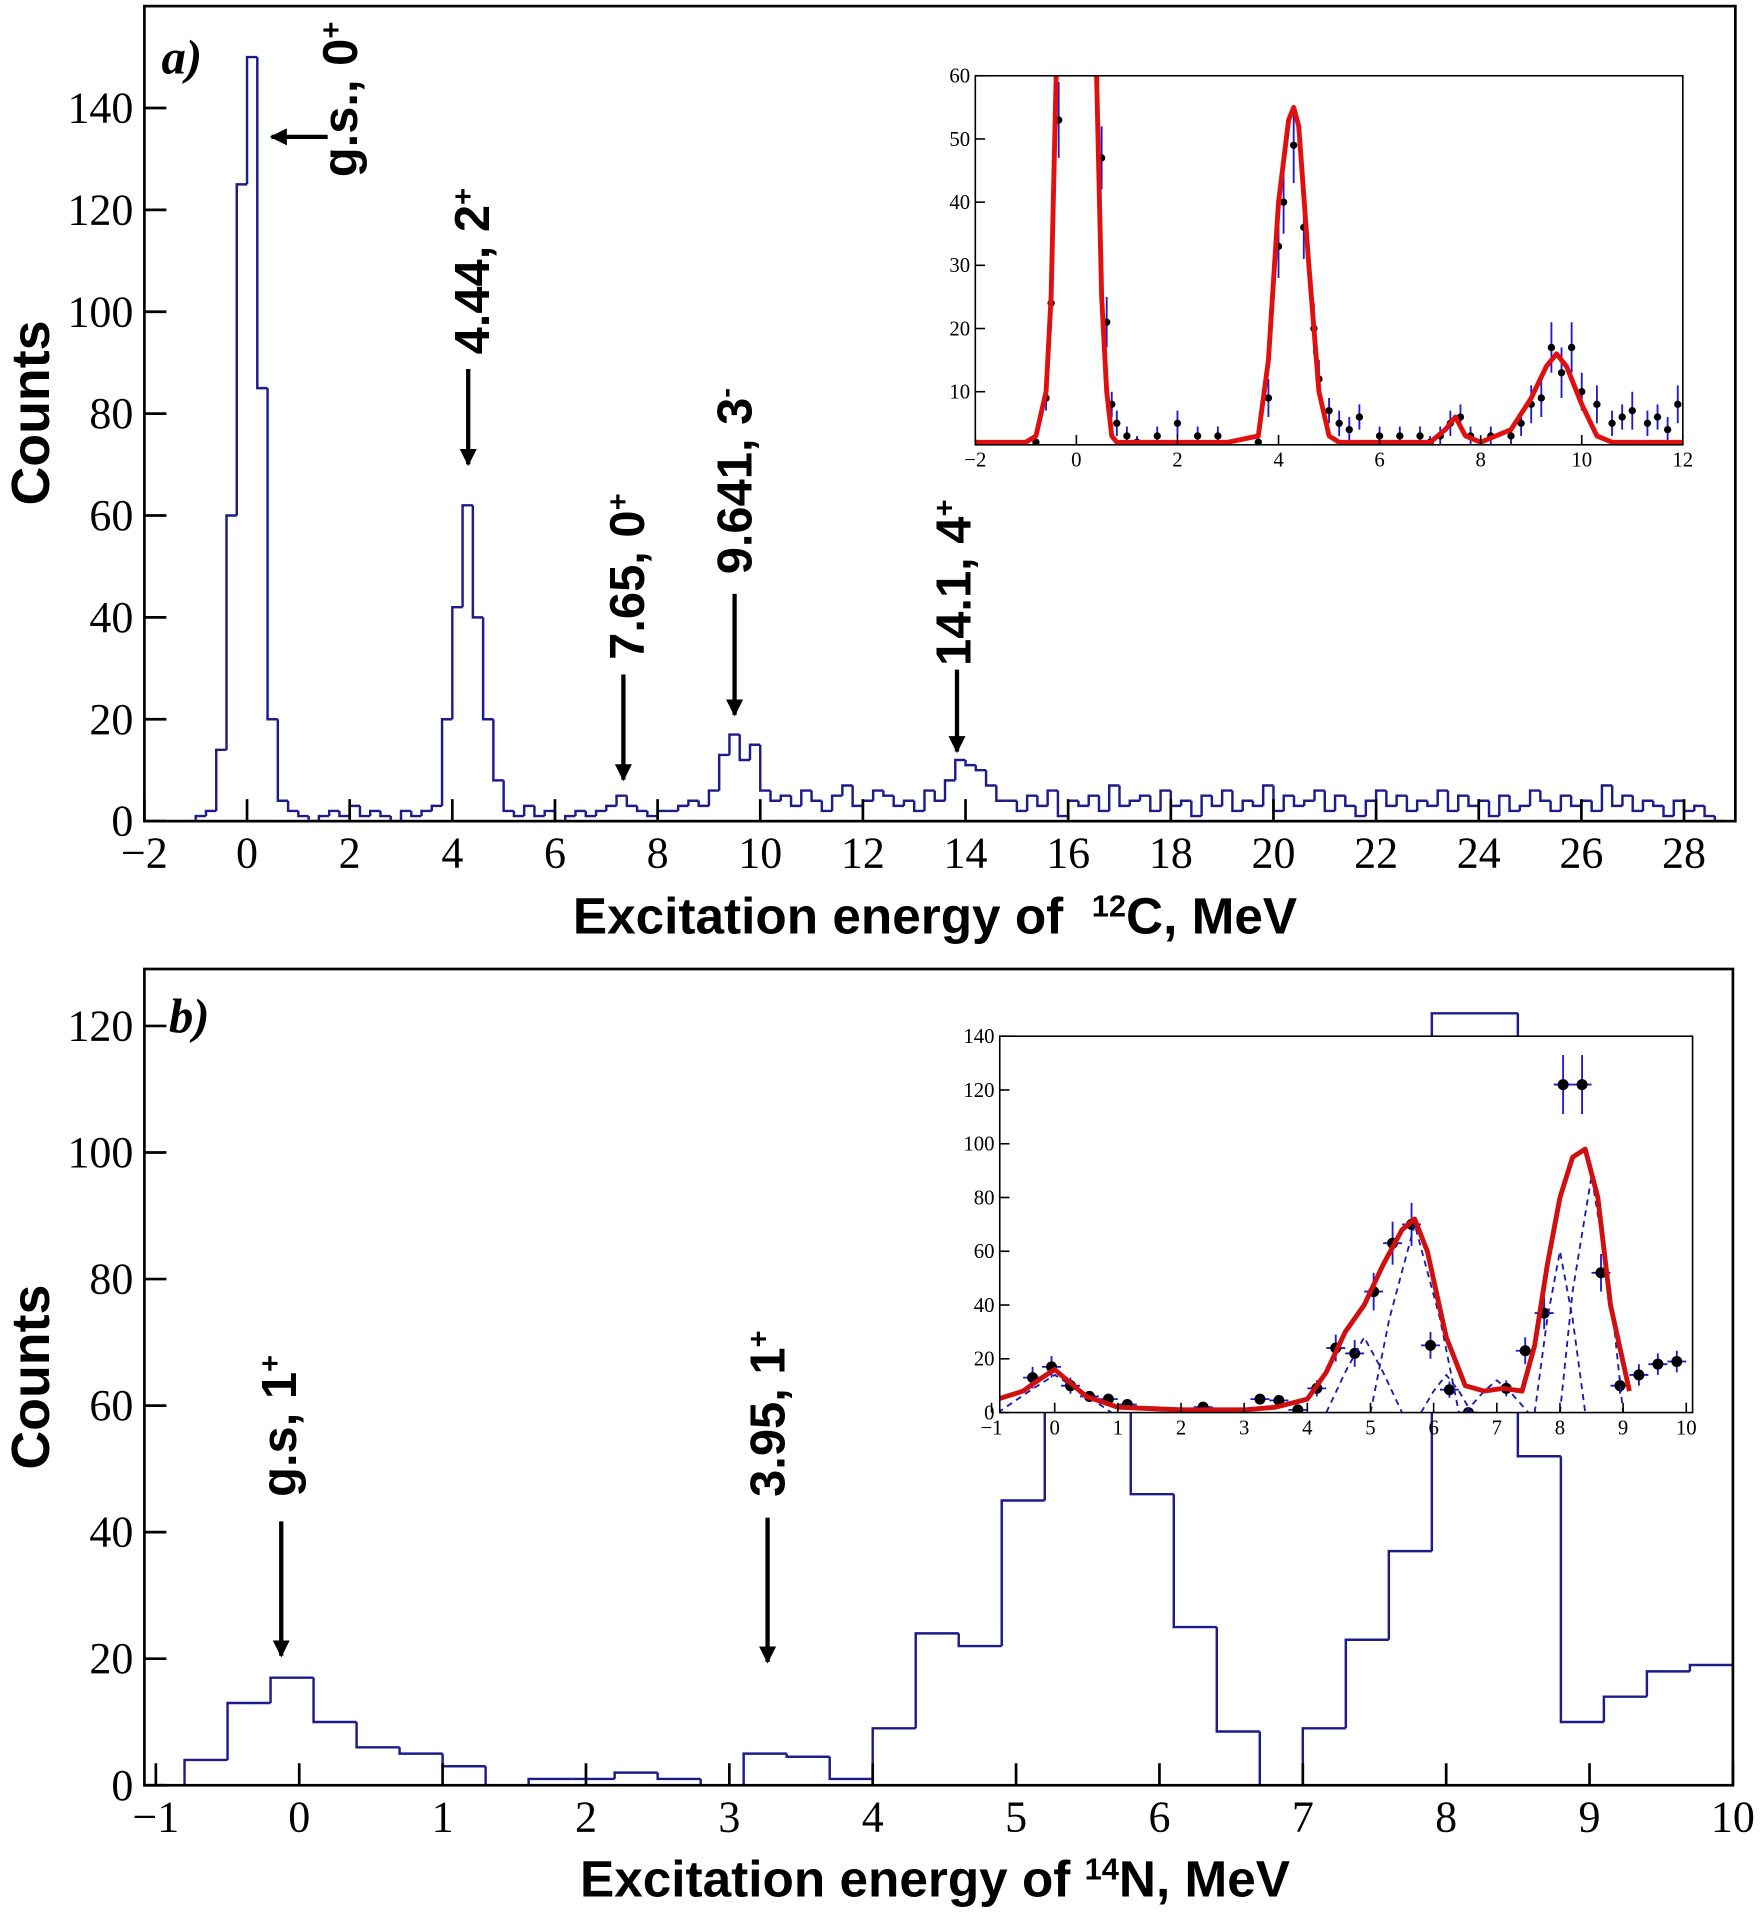 This screenshot has width=1760, height=1916. What do you see at coordinates (769, 1413) in the screenshot?
I see `peak-label: 3.95, 1+` at bounding box center [769, 1413].